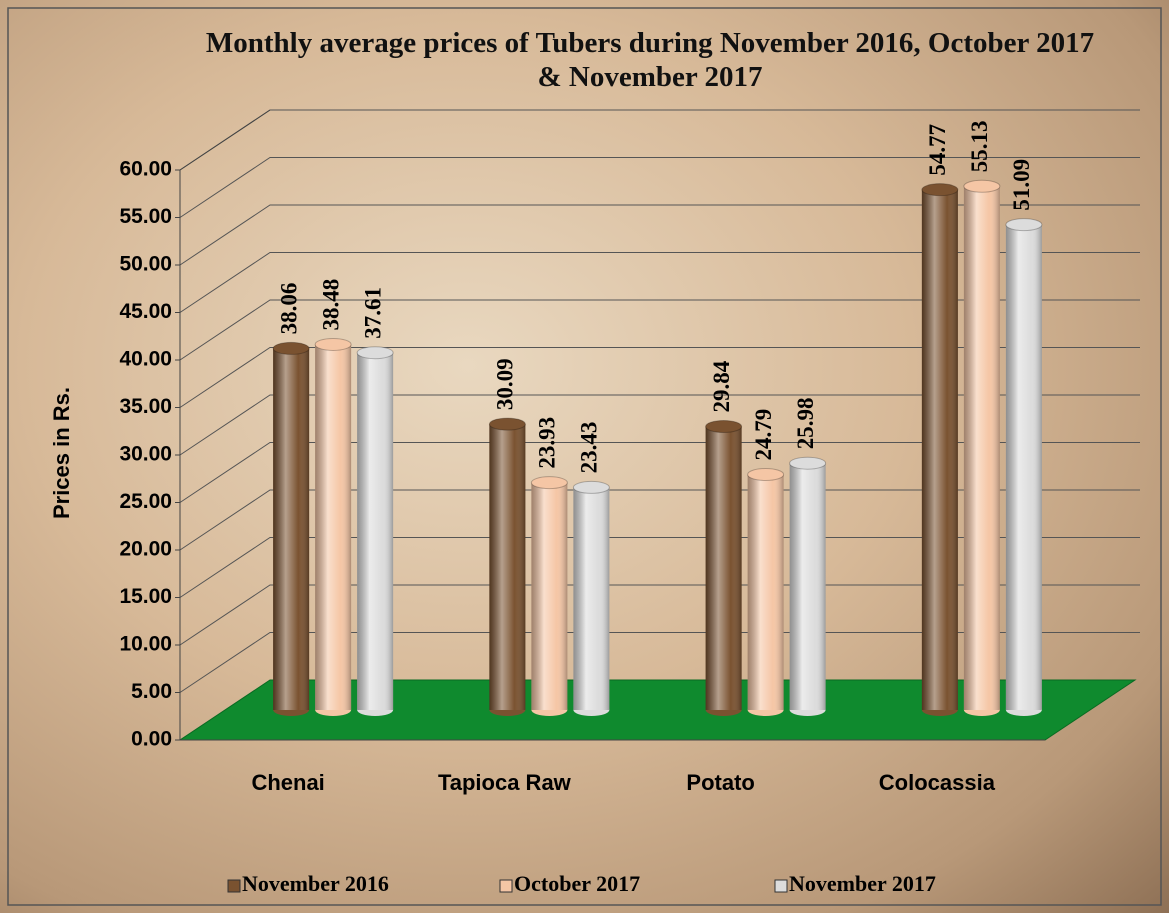 The height and width of the screenshot is (913, 1169). I want to click on y-tick-label: 45.00, so click(145, 311).